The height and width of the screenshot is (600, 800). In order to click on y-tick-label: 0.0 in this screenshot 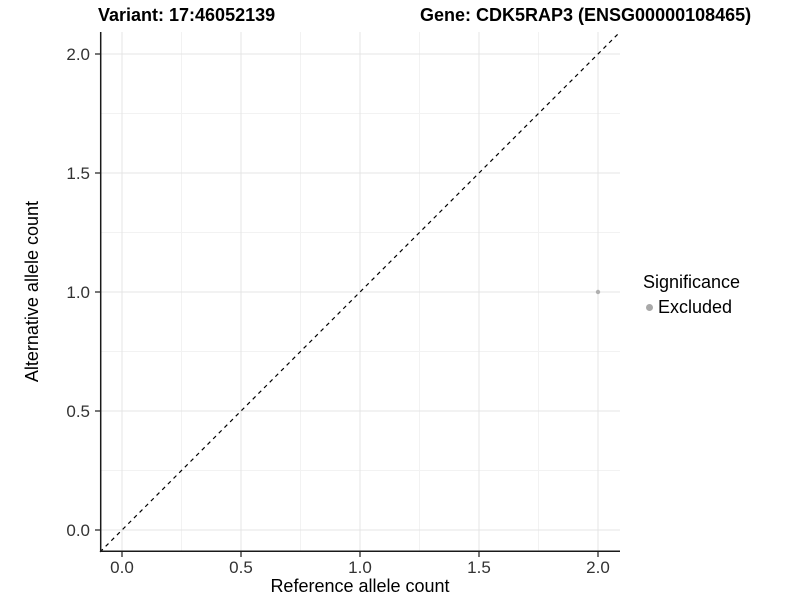, I will do `click(78, 530)`.